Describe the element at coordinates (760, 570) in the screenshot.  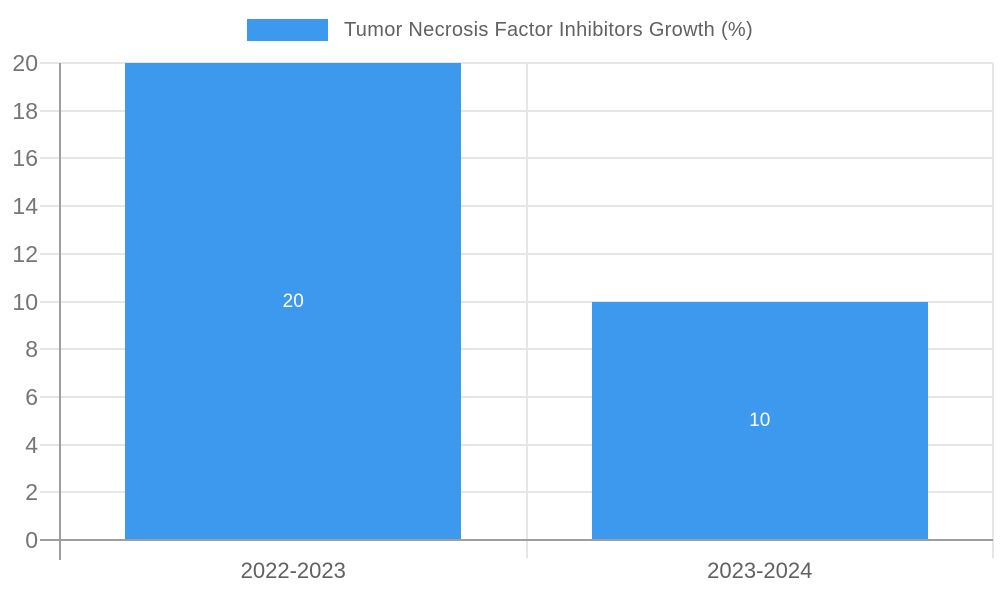
I see `category-label: 2023-2024` at that location.